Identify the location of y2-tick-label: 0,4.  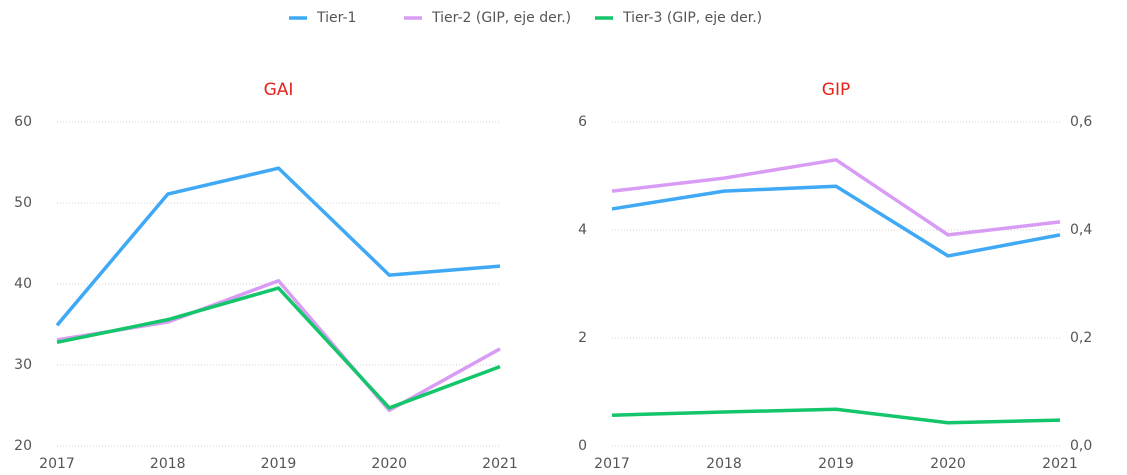
(1081, 230).